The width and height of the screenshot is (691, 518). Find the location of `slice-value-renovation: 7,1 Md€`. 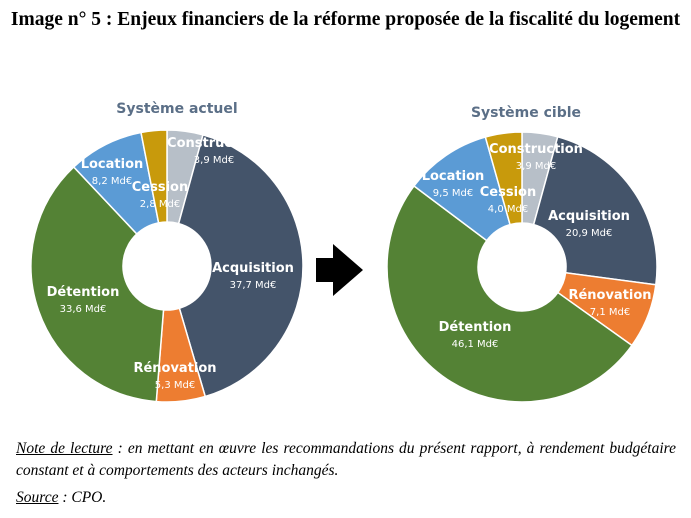

slice-value-renovation: 7,1 Md€ is located at coordinates (610, 312).